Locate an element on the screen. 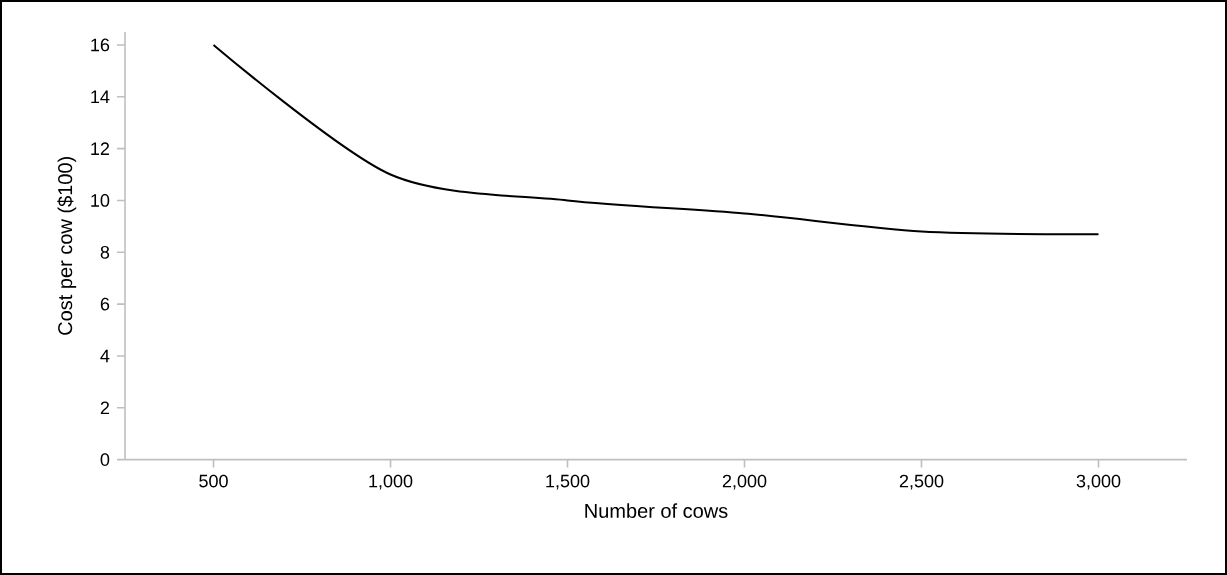  x-tick-label: 3,000 is located at coordinates (1098, 482).